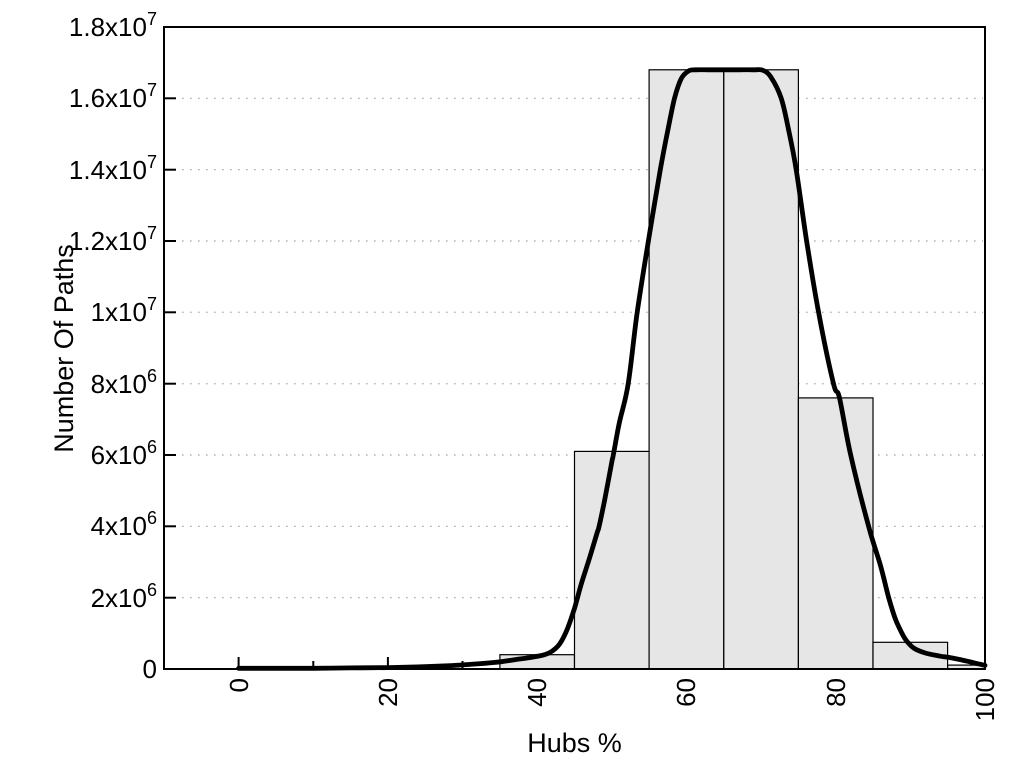 The width and height of the screenshot is (1024, 768). What do you see at coordinates (112, 239) in the screenshot?
I see `y-tick-label: 1.2x10⁷` at bounding box center [112, 239].